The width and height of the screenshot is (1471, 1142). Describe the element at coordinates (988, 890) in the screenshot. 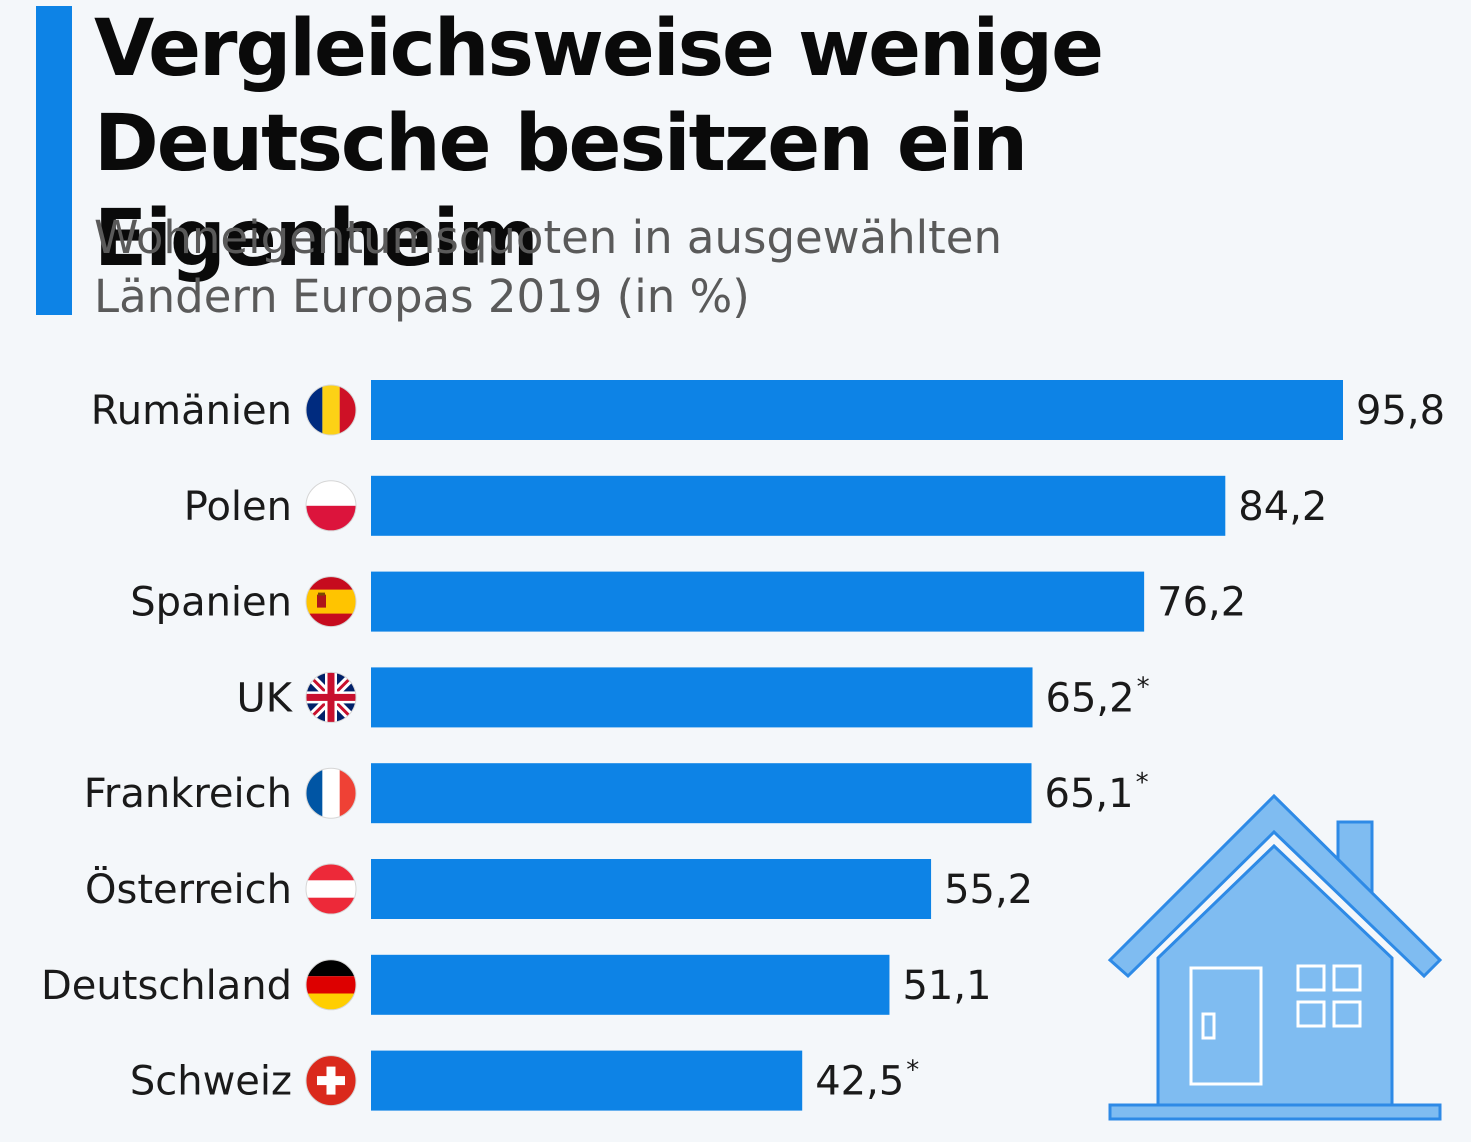

I see `value-label: 55,2` at that location.